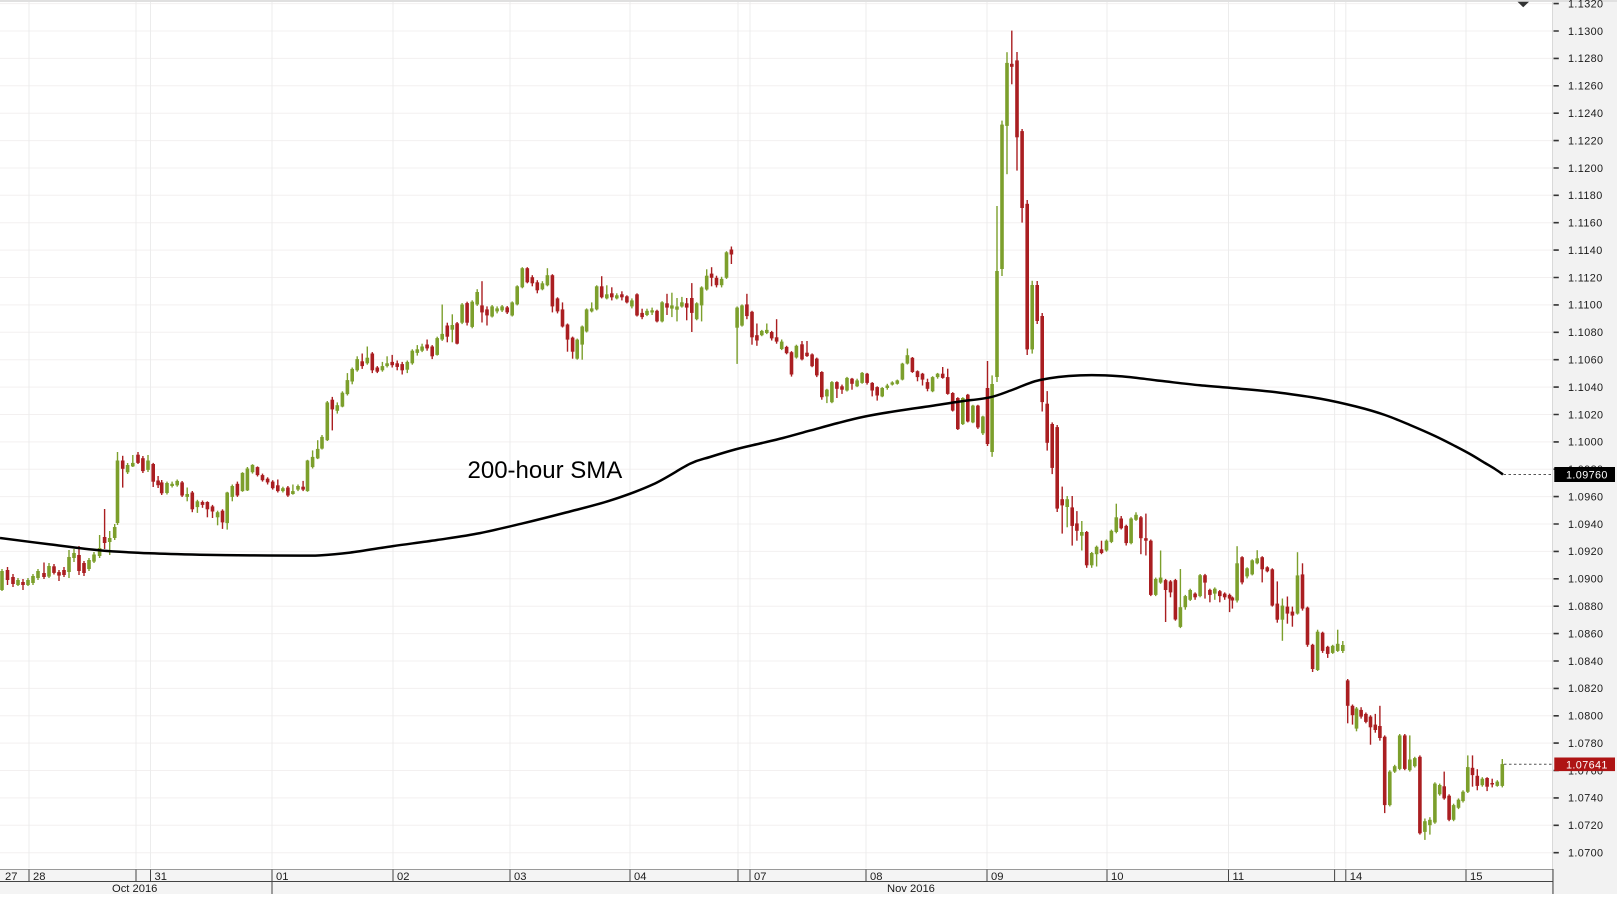 This screenshot has width=1617, height=899. What do you see at coordinates (1585, 278) in the screenshot?
I see `svg-text: 1.1120` at bounding box center [1585, 278].